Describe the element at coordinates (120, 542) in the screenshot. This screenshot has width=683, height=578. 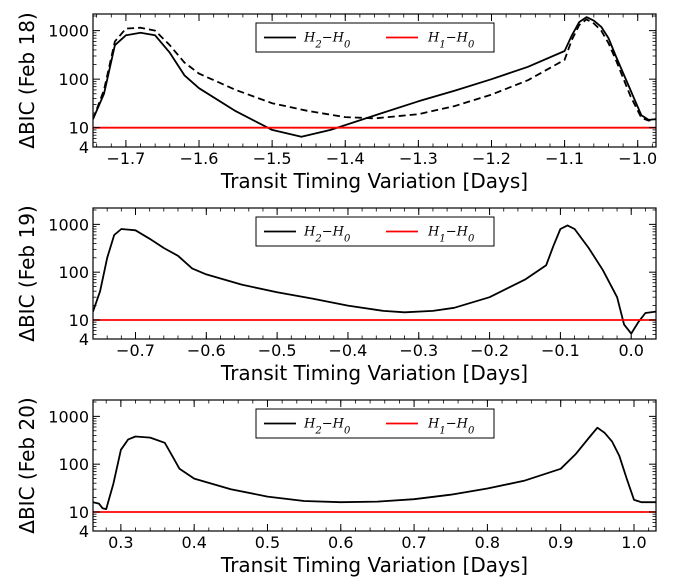
I see `x-tick-label: 0.3` at that location.